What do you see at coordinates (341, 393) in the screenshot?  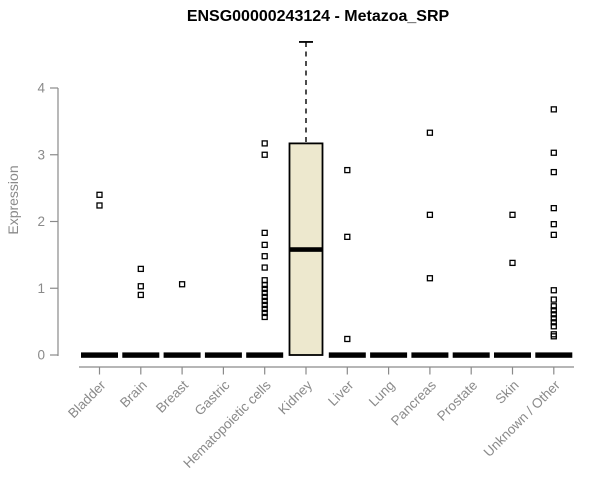 I see `x-axis-tick-label: Liver` at bounding box center [341, 393].